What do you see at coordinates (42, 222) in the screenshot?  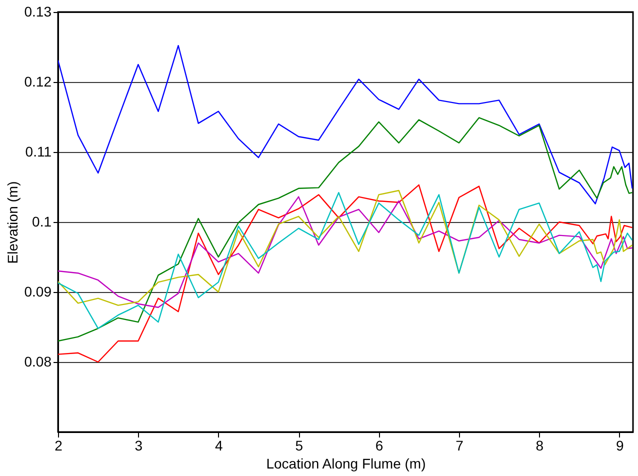 I see `y-tick-label: 0.1` at bounding box center [42, 222].